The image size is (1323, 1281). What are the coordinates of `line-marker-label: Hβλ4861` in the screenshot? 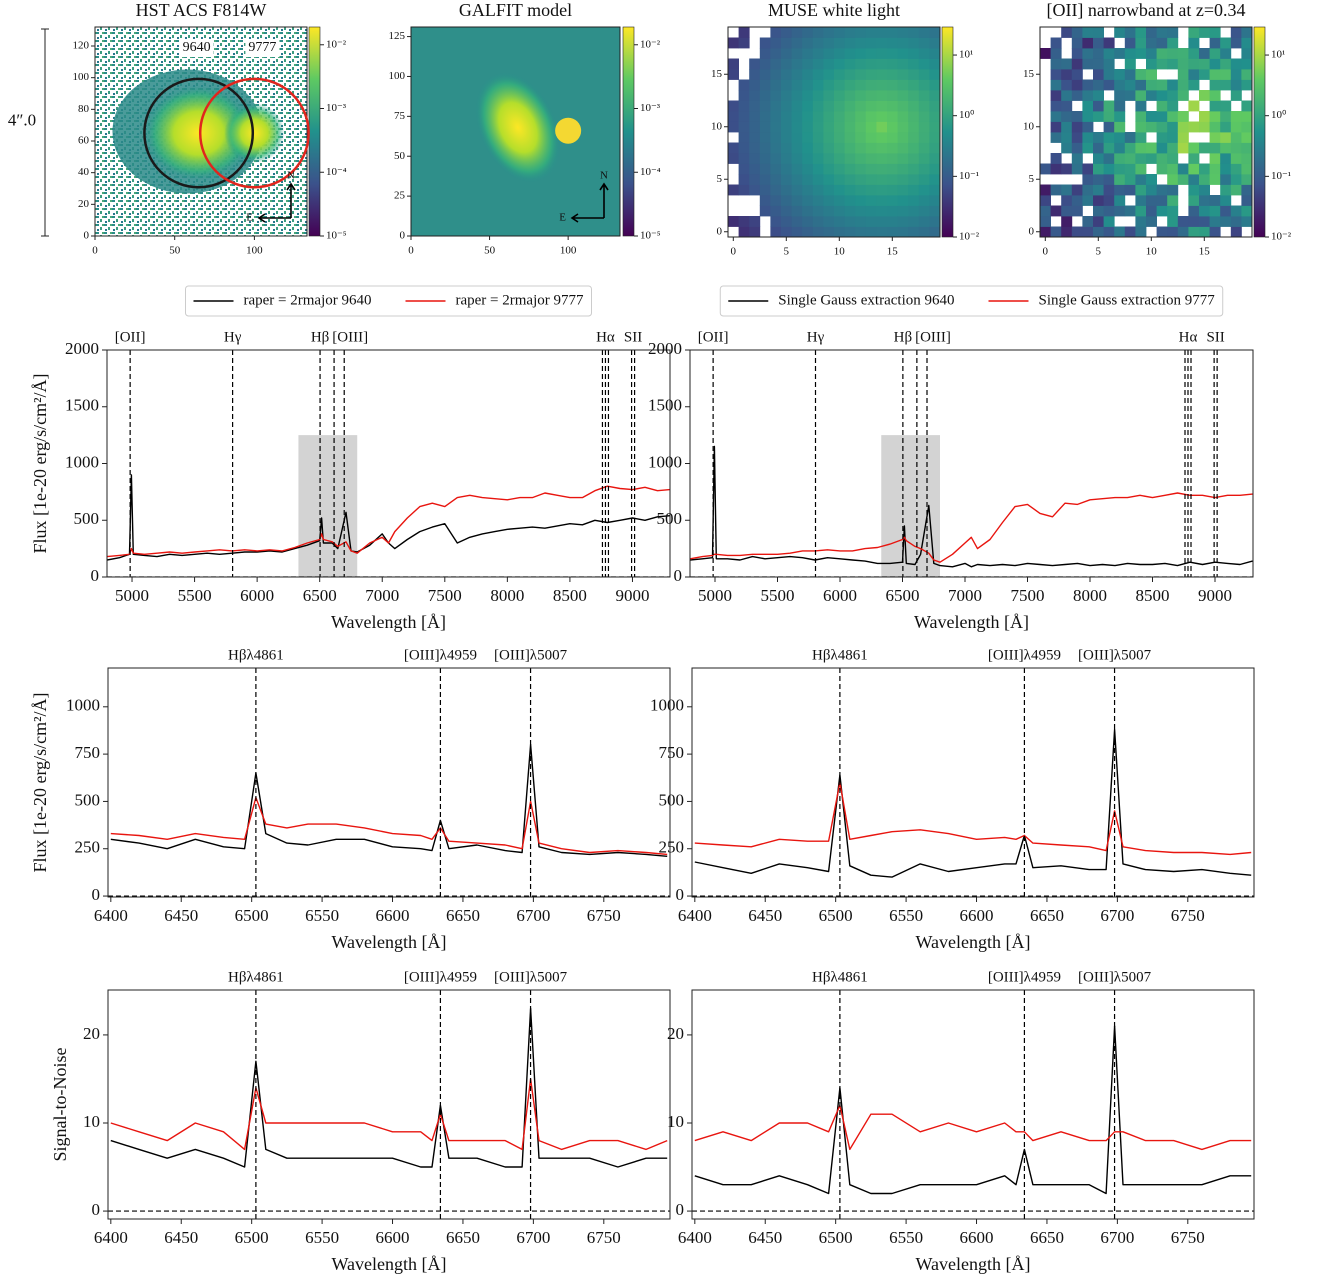 It's located at (840, 655).